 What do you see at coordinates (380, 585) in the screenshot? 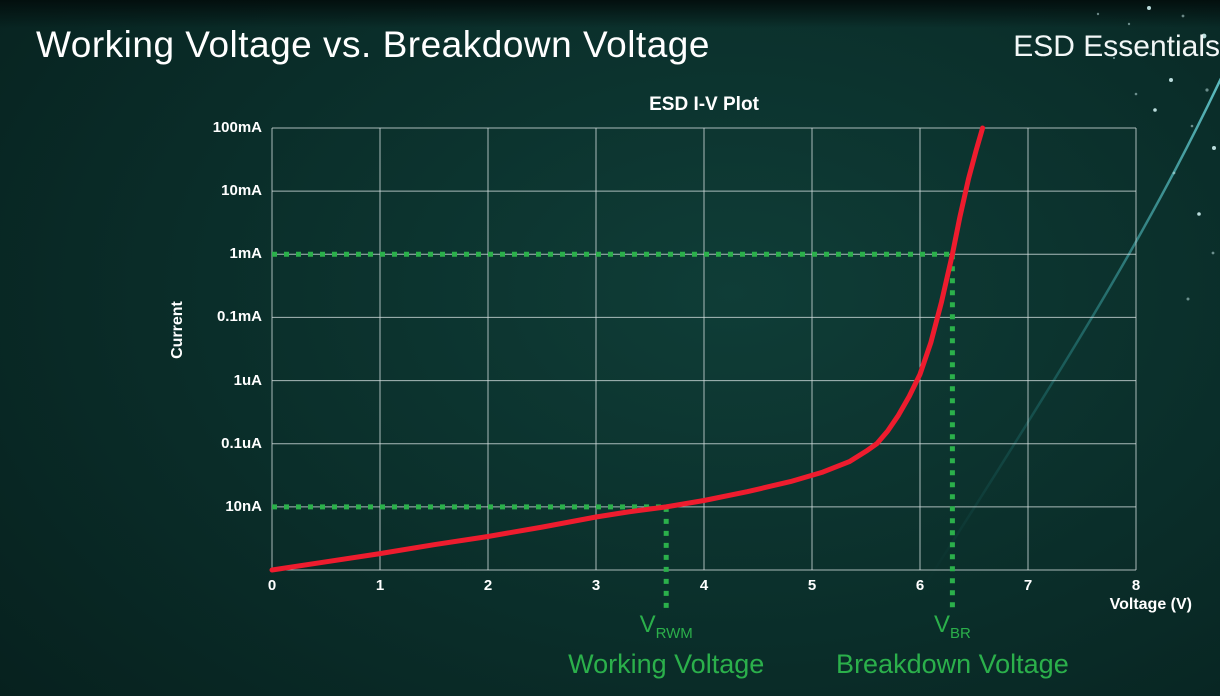
I see `x-tick-label: 1` at bounding box center [380, 585].